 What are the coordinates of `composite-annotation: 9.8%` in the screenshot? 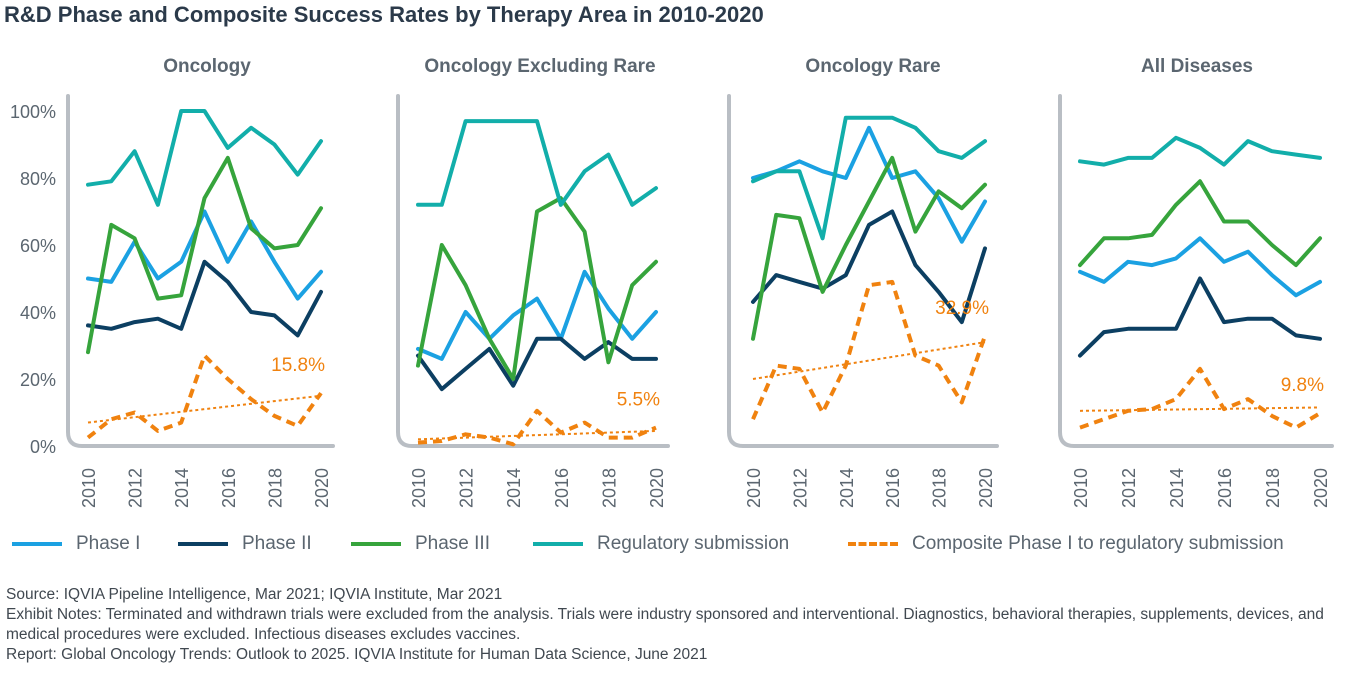 It's located at (1302, 385).